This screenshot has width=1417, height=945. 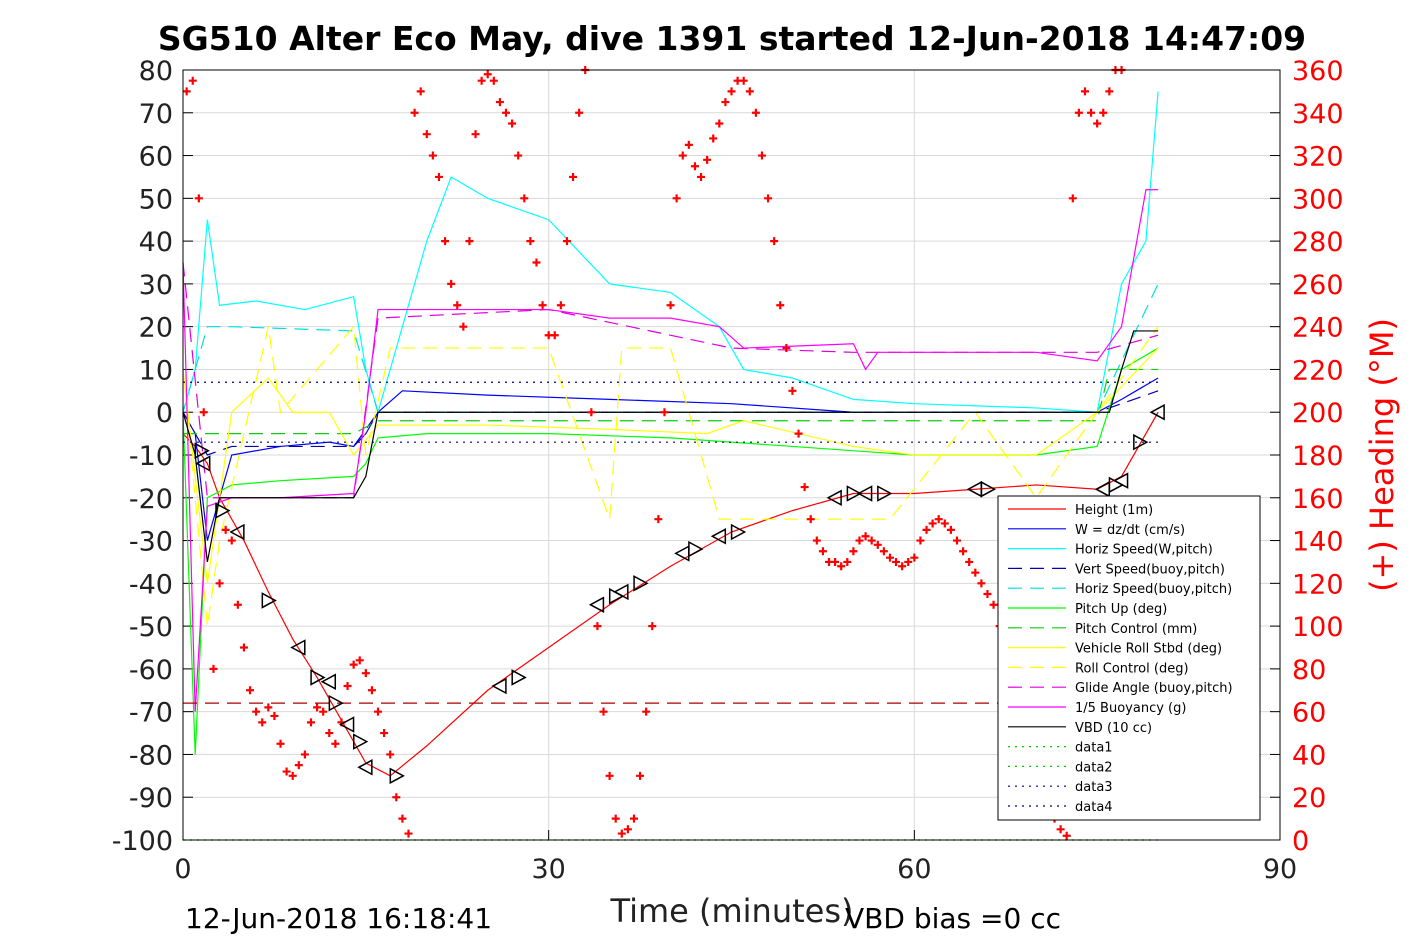 I want to click on y2-tick-label: 300, so click(x=1318, y=199).